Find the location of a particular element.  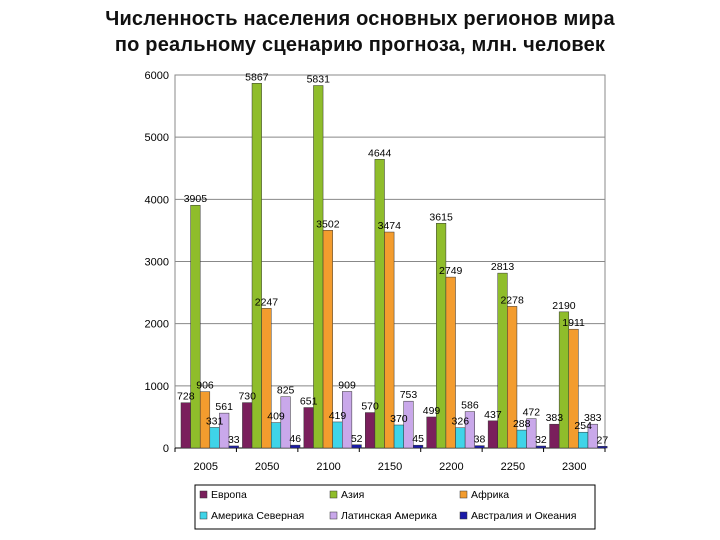

data-label: 437 is located at coordinates (493, 415).